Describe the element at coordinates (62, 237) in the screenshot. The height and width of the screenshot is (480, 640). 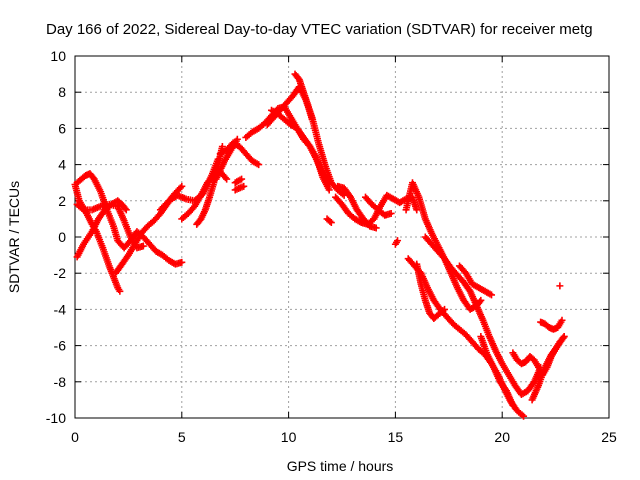
I see `y-tick-label: 0` at that location.